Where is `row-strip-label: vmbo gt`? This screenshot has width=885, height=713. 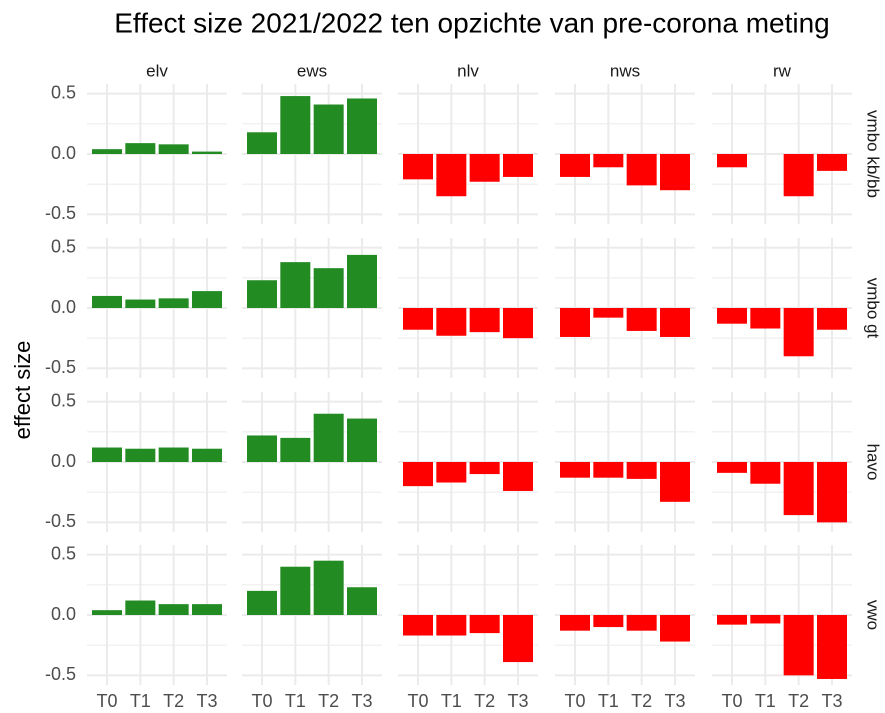 row-strip-label: vmbo gt is located at coordinates (873, 308).